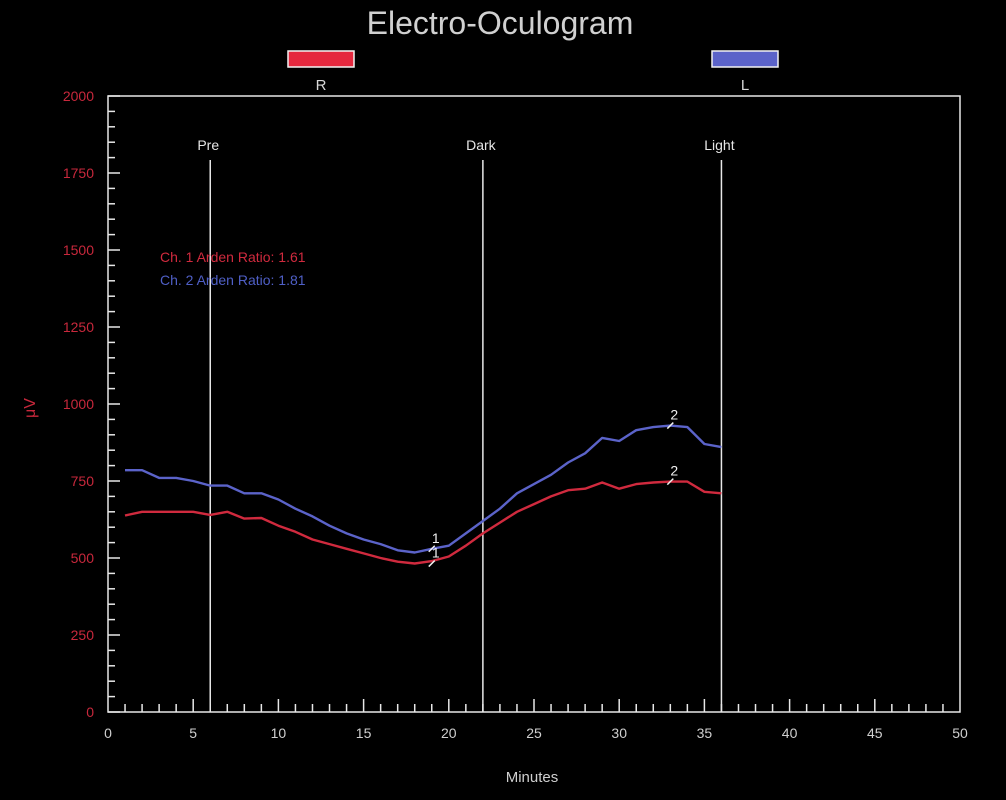 The image size is (1006, 800). Describe the element at coordinates (78, 327) in the screenshot. I see `y-tick-label: 1250` at that location.